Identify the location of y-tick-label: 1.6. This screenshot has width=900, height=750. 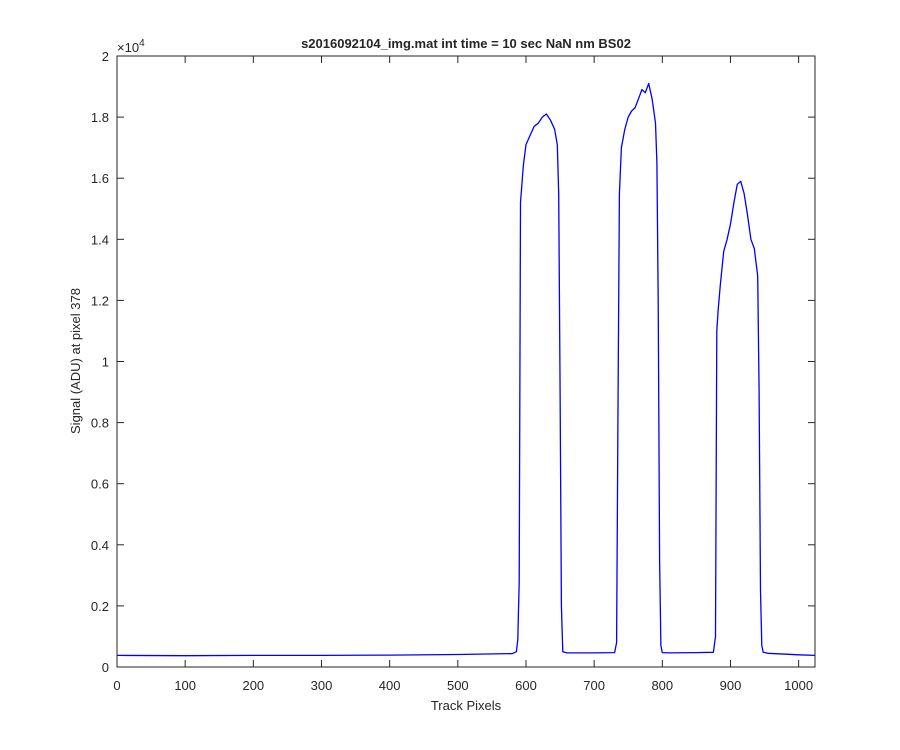
(100, 178).